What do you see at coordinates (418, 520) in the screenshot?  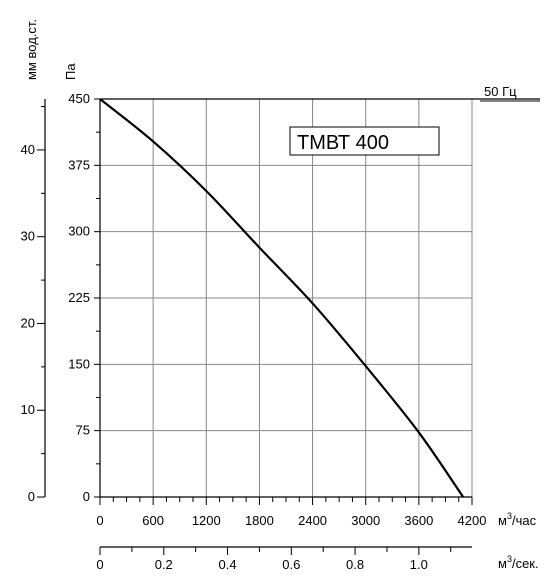 I see `x-m3h-tick-label: 3600` at bounding box center [418, 520].